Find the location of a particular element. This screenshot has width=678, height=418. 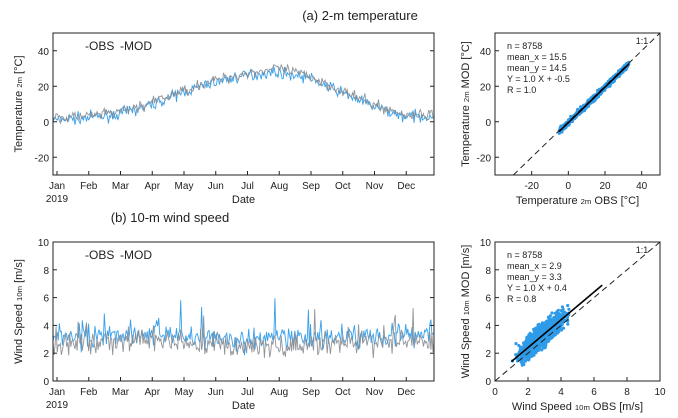

y-axis-label: Wind Speed 10m [m/s] is located at coordinates (19, 311).